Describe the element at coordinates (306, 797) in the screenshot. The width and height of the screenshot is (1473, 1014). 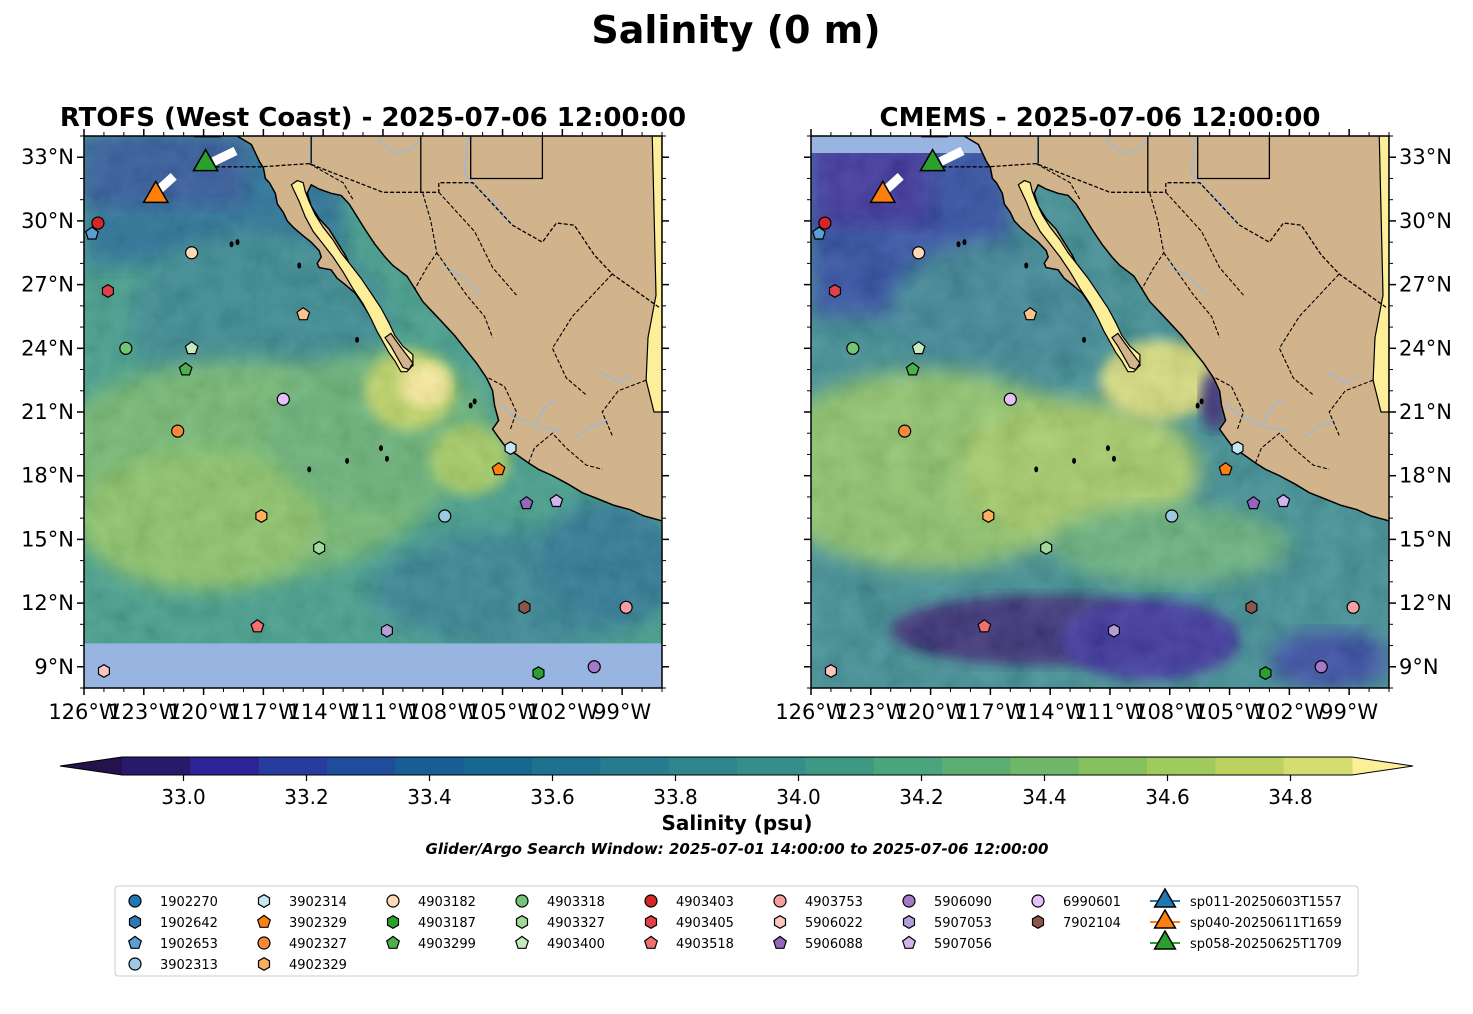
I see `colorbar-tick-label: 33.2` at that location.